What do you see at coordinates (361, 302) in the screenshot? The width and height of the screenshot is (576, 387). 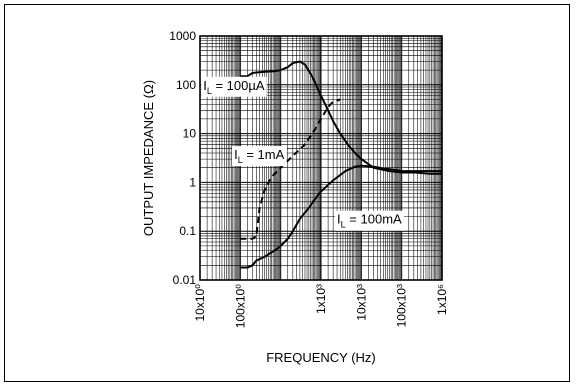 I see `x-tick-label: 10x10³` at bounding box center [361, 302].